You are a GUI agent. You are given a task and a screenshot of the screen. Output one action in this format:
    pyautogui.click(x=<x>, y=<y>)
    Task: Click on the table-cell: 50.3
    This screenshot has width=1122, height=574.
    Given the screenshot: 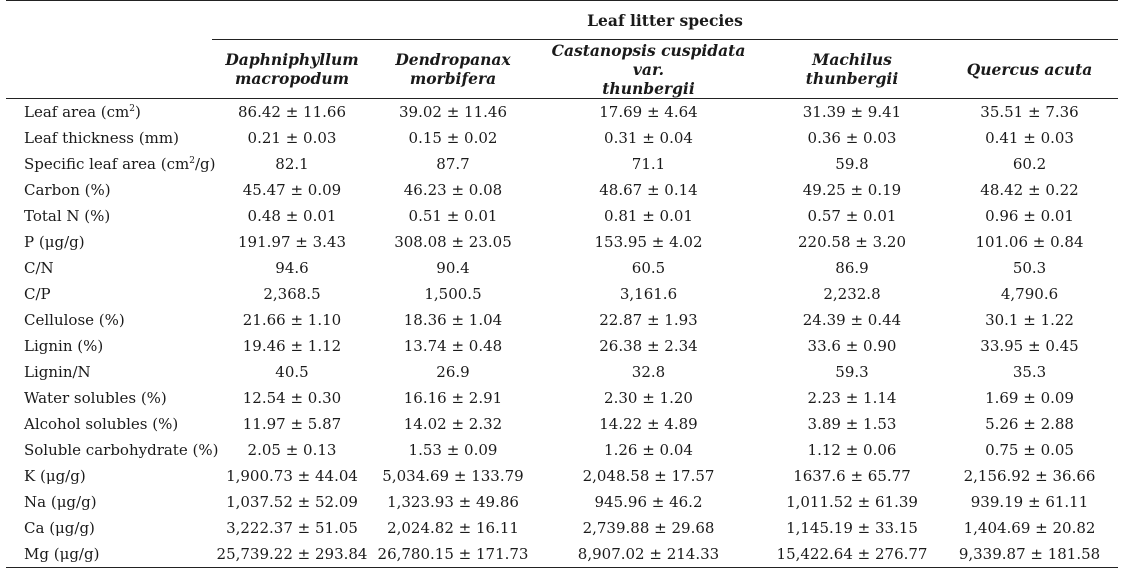 What is the action you would take?
    pyautogui.click(x=1029, y=268)
    